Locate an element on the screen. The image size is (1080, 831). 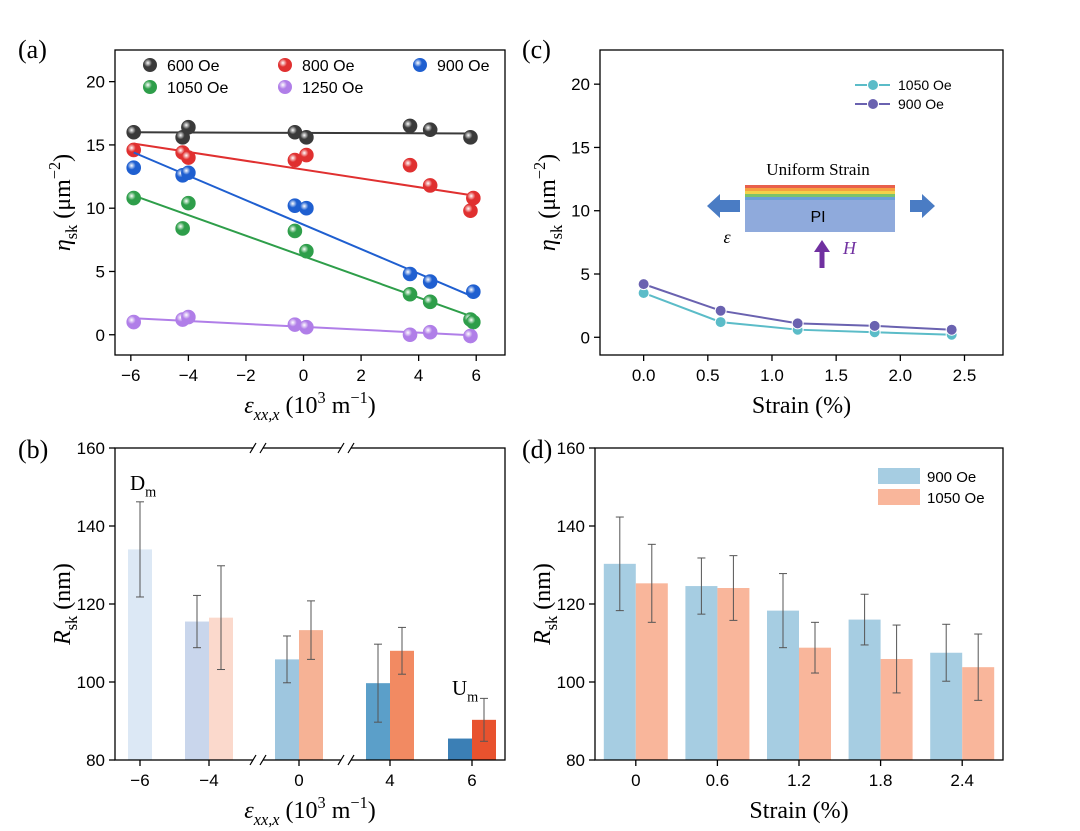
layer is located at coordinates (820, 192).